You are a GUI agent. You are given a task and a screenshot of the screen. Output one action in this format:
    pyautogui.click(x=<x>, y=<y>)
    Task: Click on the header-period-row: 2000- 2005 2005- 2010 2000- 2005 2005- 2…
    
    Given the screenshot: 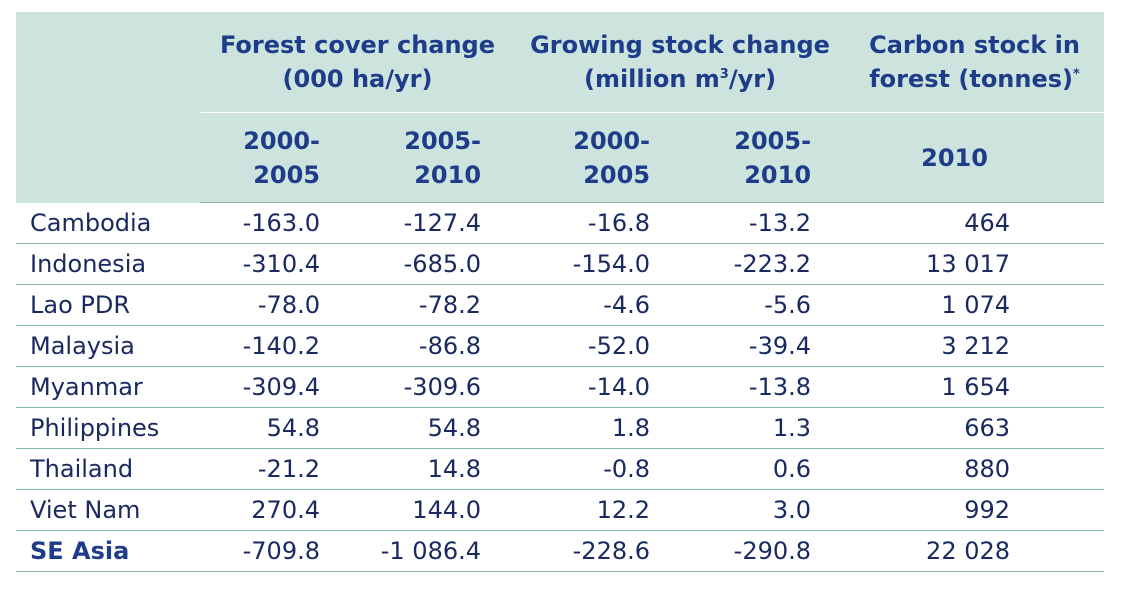 What is the action you would take?
    pyautogui.click(x=560, y=157)
    